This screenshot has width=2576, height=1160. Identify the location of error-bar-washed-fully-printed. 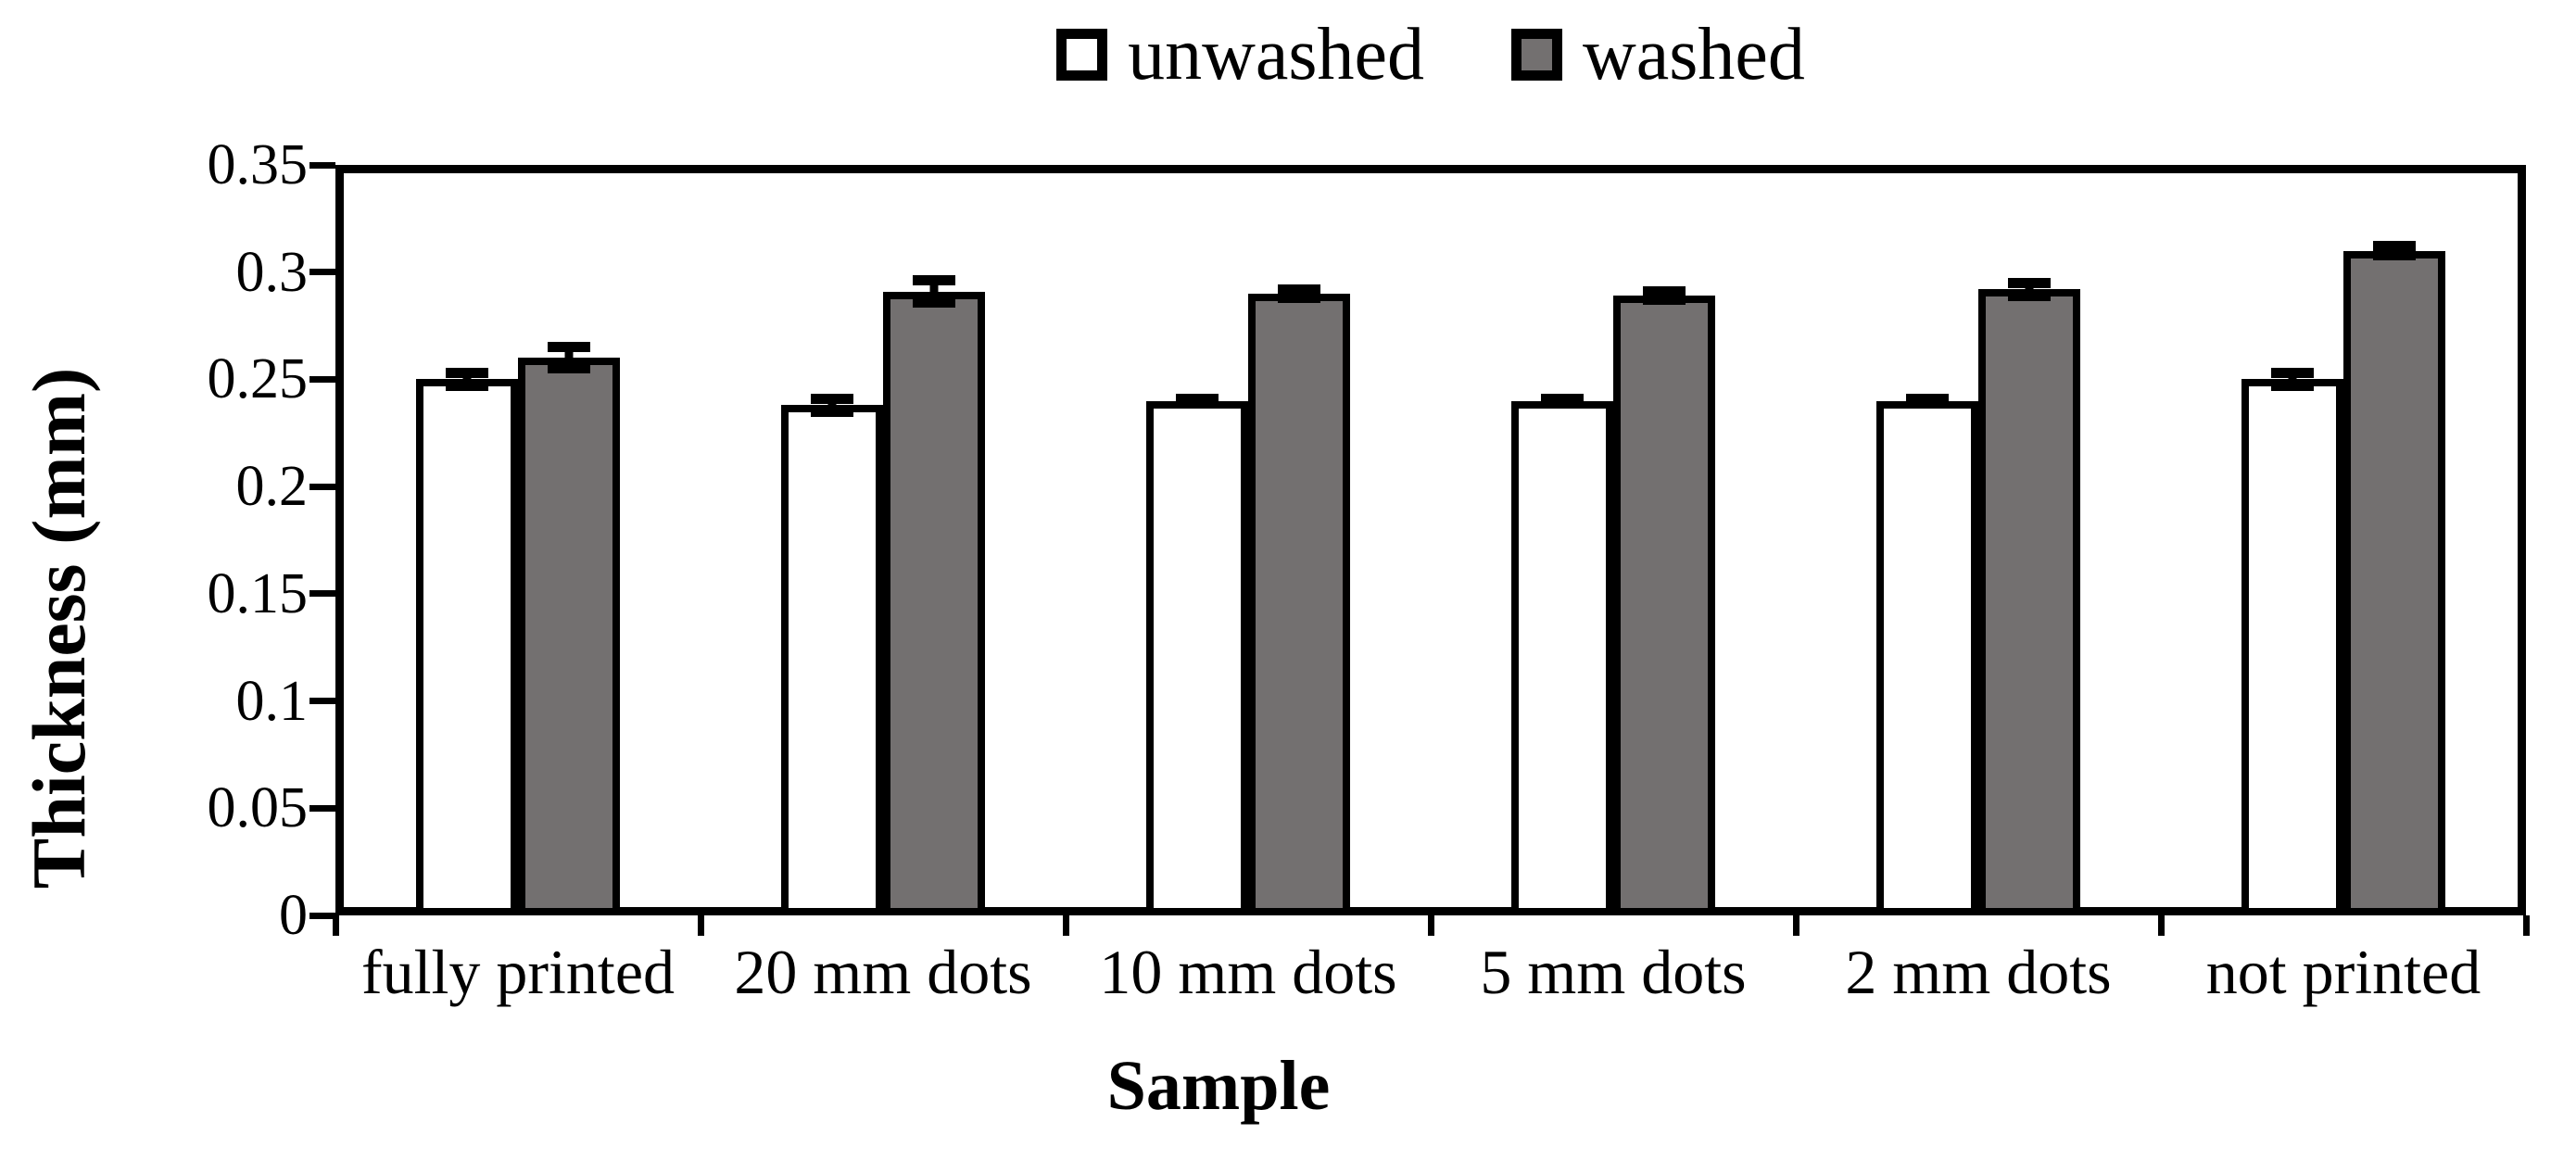
(569, 358).